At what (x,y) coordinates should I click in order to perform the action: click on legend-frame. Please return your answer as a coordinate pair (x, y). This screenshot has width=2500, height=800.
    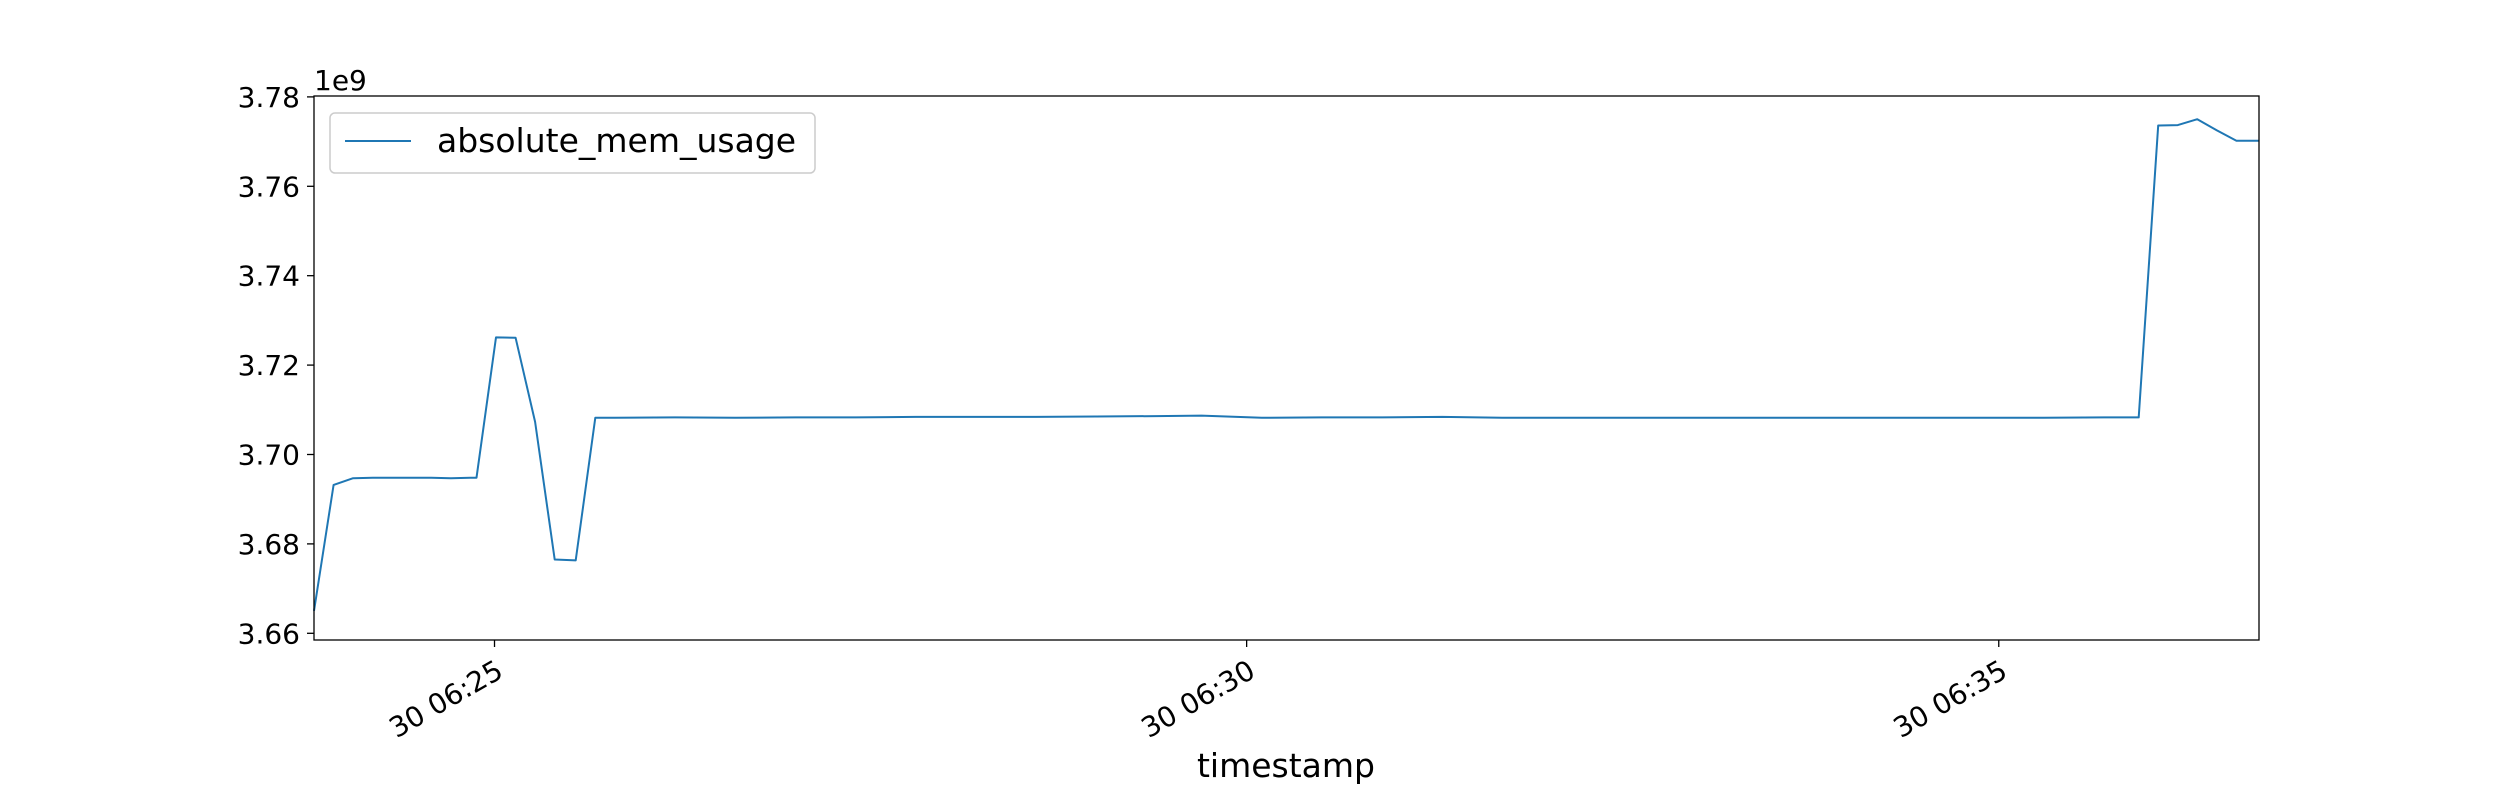
    Looking at the image, I should click on (572, 143).